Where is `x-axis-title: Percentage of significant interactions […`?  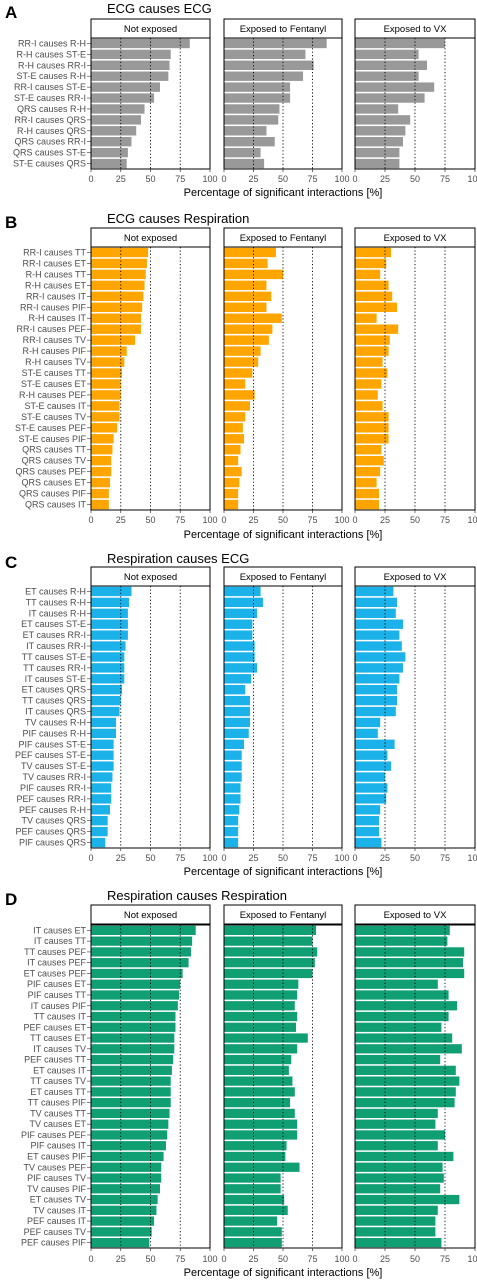 x-axis-title: Percentage of significant interactions [… is located at coordinates (283, 535).